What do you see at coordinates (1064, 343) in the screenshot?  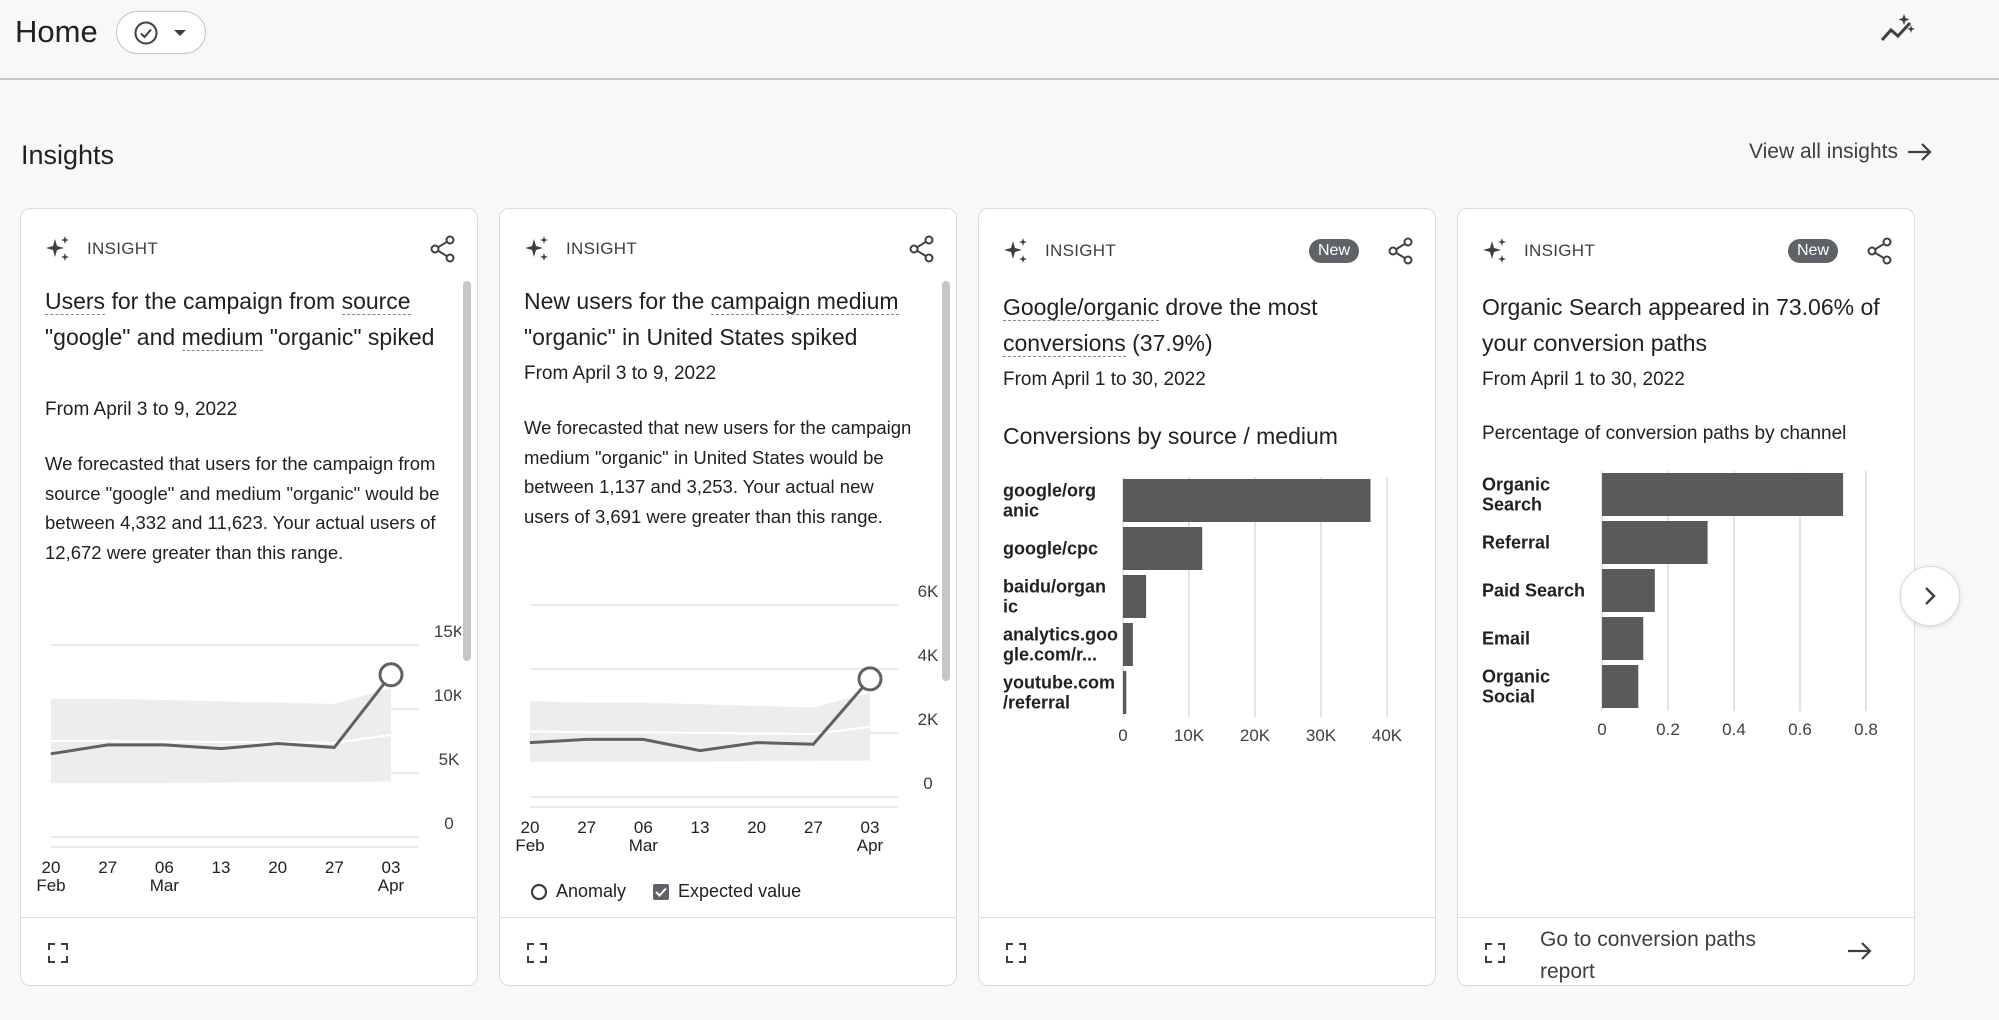 I see `metric-link: conversions` at bounding box center [1064, 343].